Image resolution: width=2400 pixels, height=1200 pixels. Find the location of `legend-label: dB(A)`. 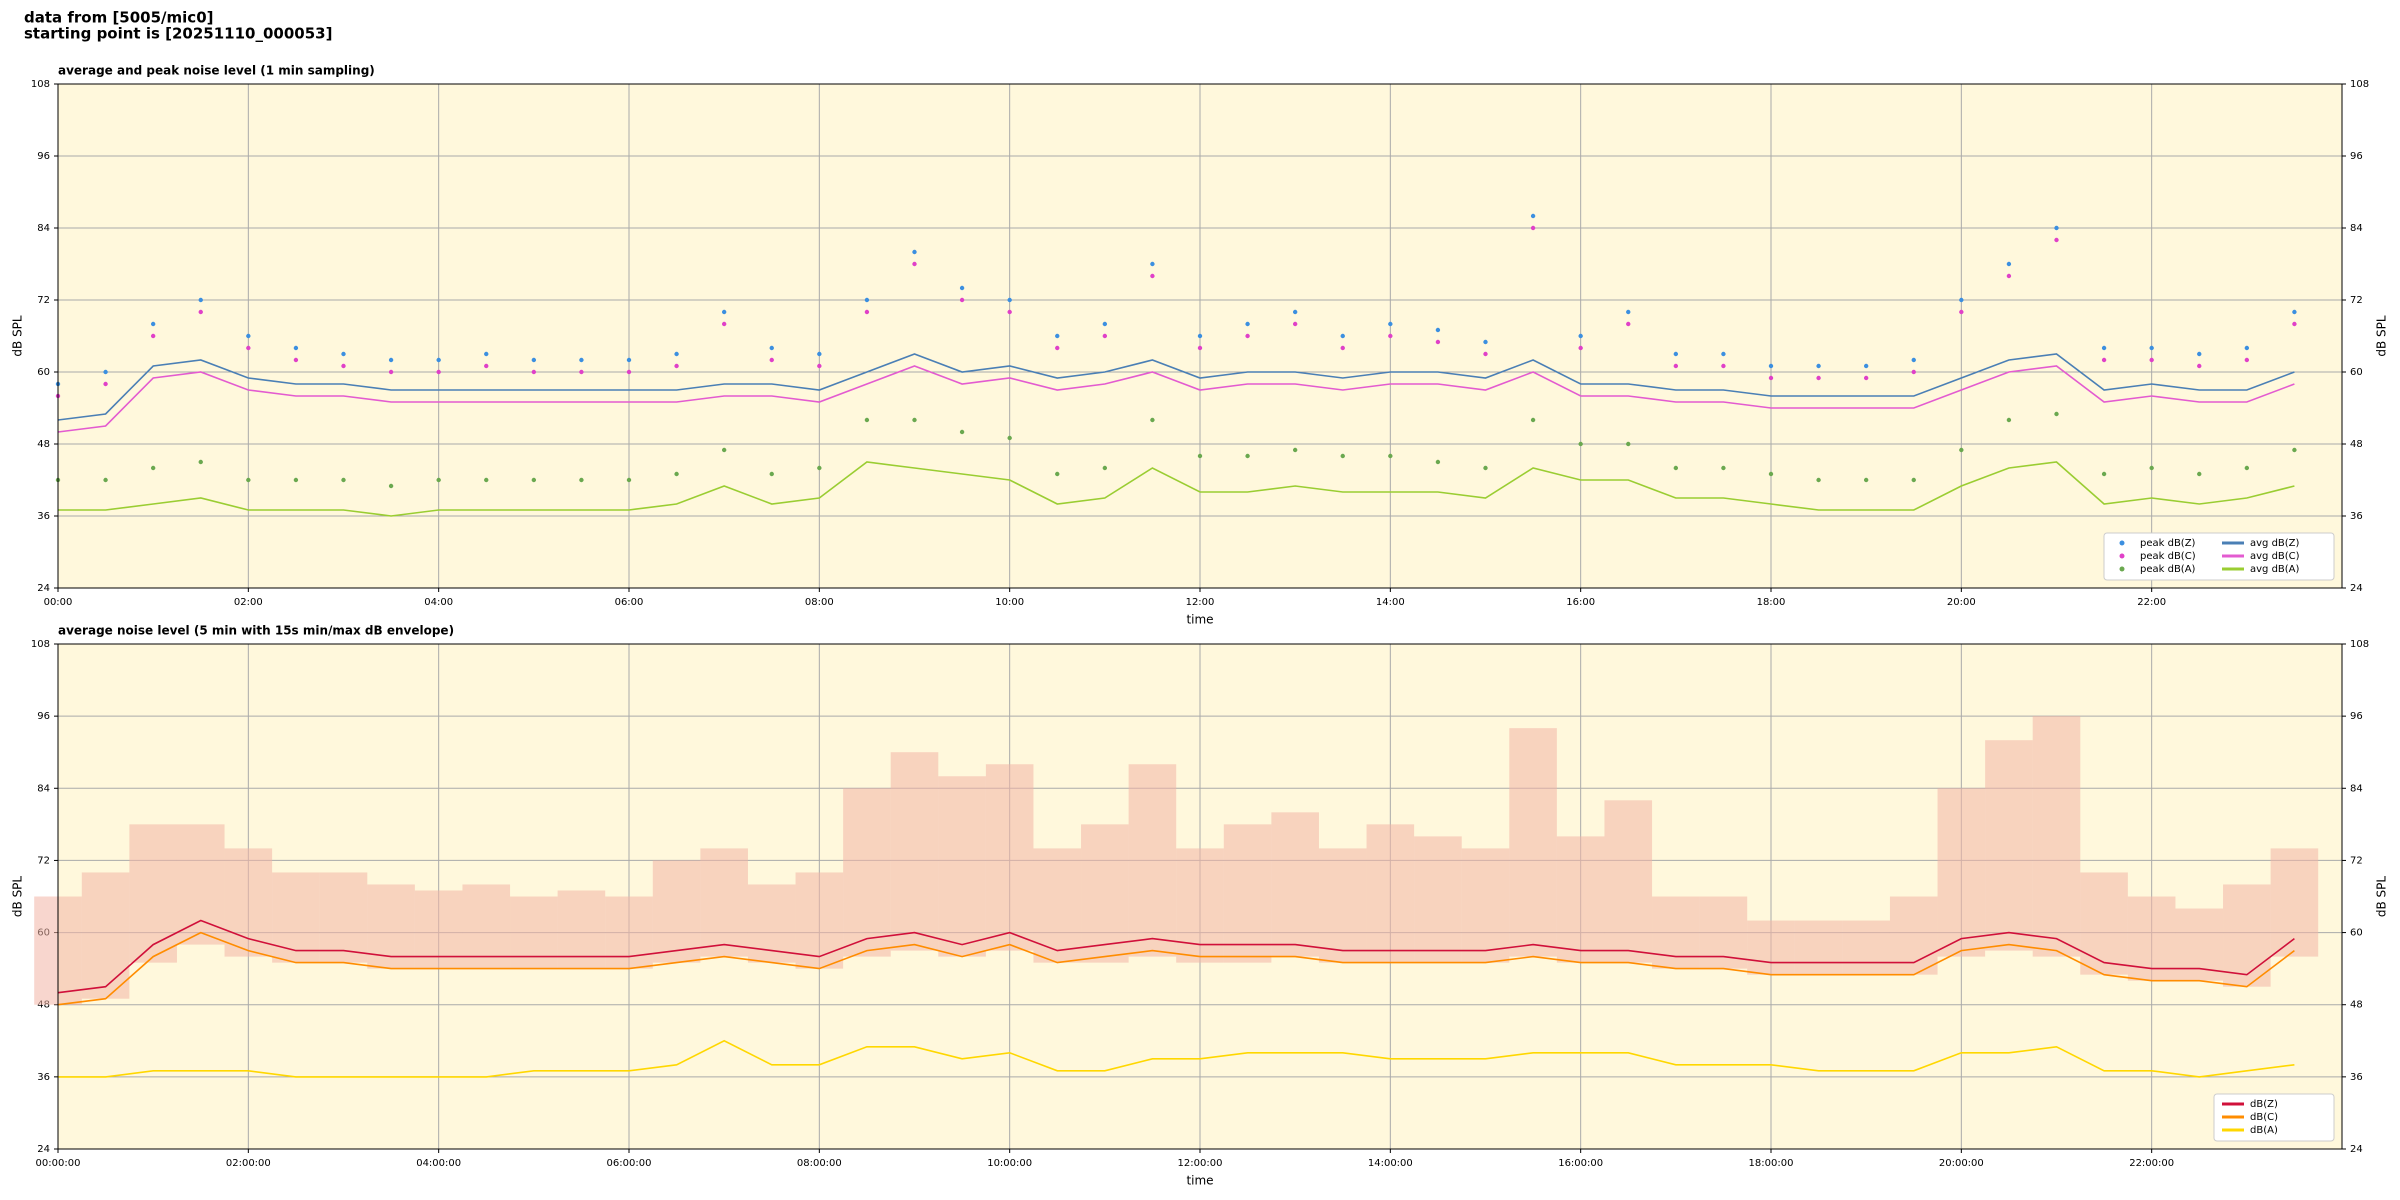

legend-label: dB(A) is located at coordinates (2264, 1130).